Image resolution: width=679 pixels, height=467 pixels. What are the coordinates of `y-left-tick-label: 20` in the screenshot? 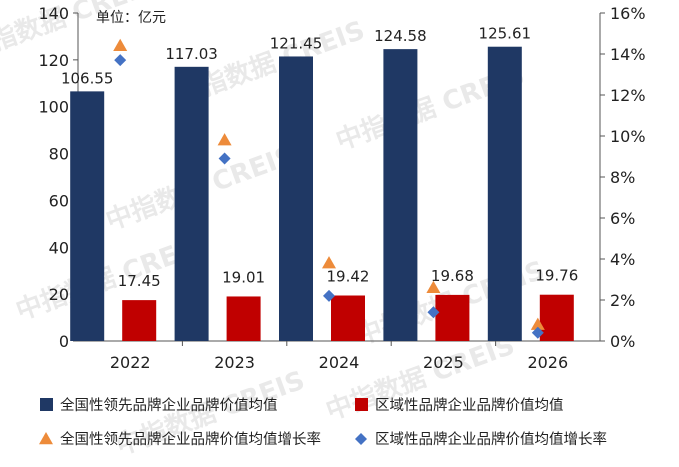 It's located at (59, 294).